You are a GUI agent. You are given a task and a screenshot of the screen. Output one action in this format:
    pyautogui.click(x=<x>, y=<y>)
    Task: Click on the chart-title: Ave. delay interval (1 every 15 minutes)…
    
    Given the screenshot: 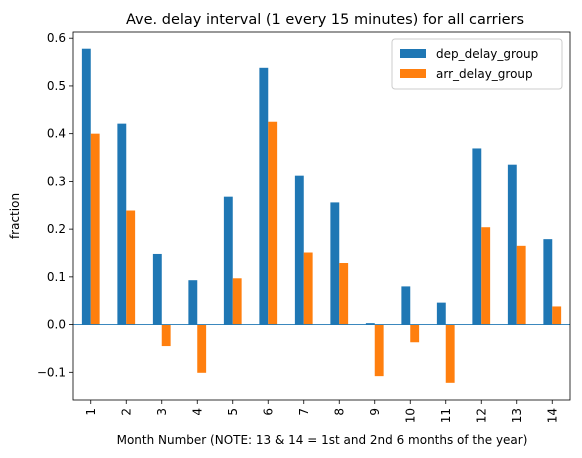 What is the action you would take?
    pyautogui.click(x=325, y=20)
    